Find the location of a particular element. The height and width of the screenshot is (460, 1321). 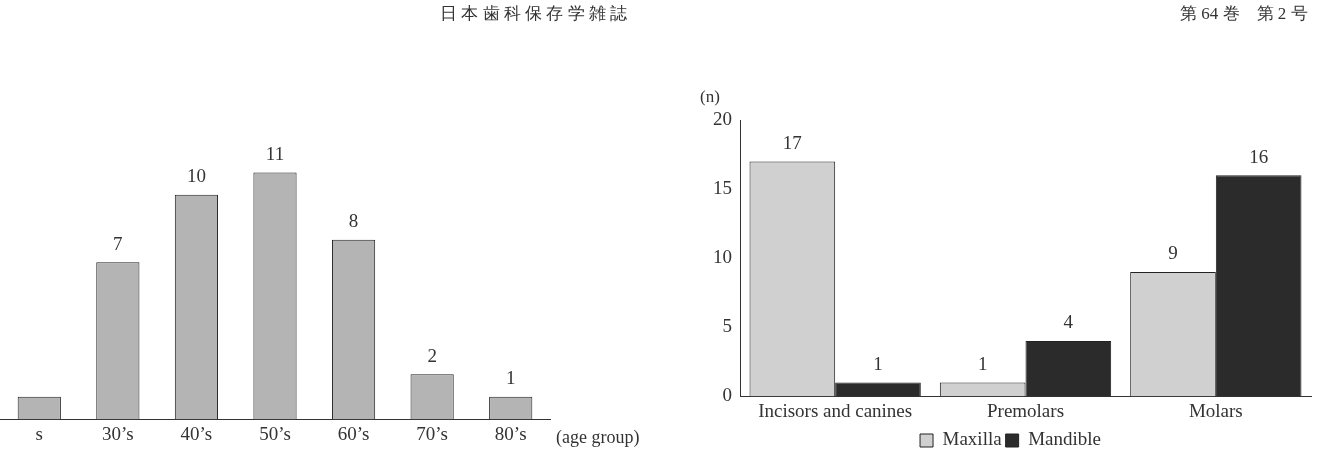

data-label: 7 is located at coordinates (118, 243).